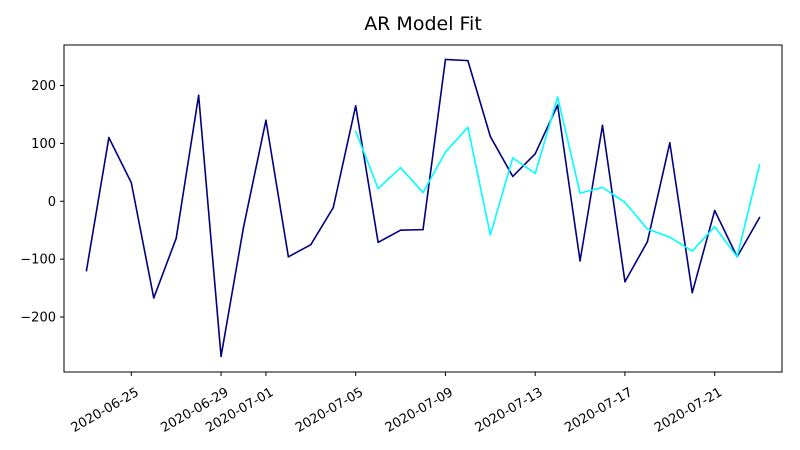 This screenshot has width=800, height=450. Describe the element at coordinates (43, 86) in the screenshot. I see `y-tick-label: 200` at that location.